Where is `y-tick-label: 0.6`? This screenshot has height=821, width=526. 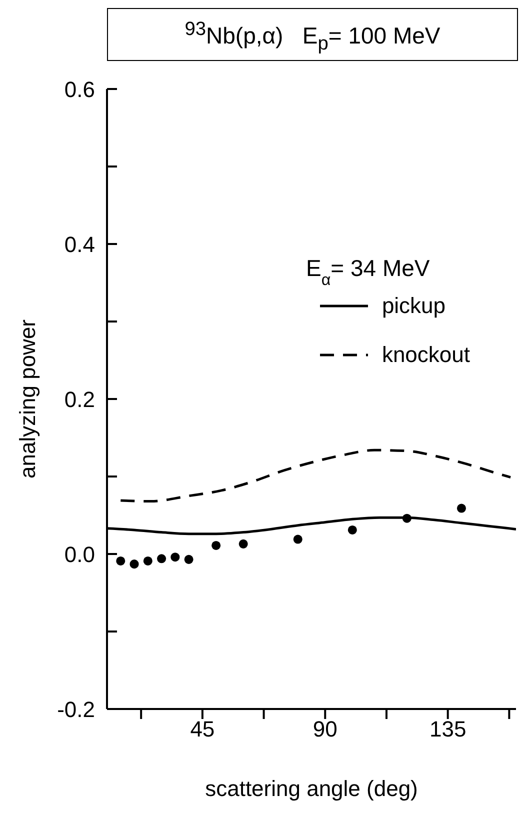 y-tick-label: 0.6 is located at coordinates (79, 89).